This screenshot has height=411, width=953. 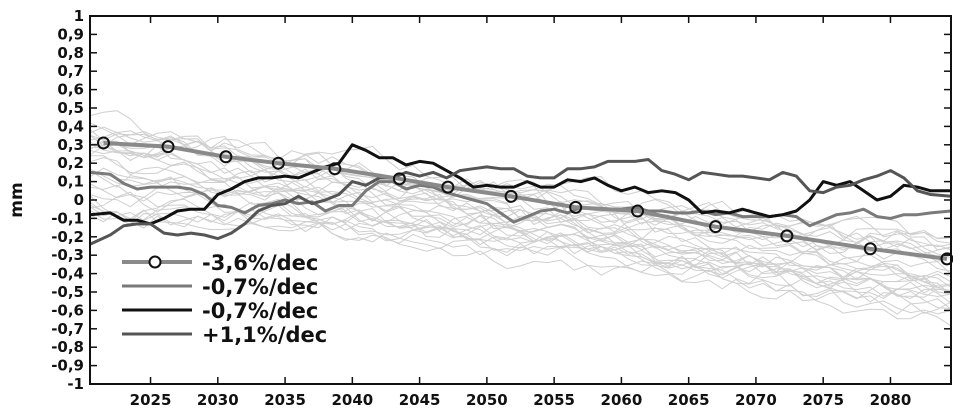 I want to click on x-tick-label: 2050, so click(x=487, y=400).